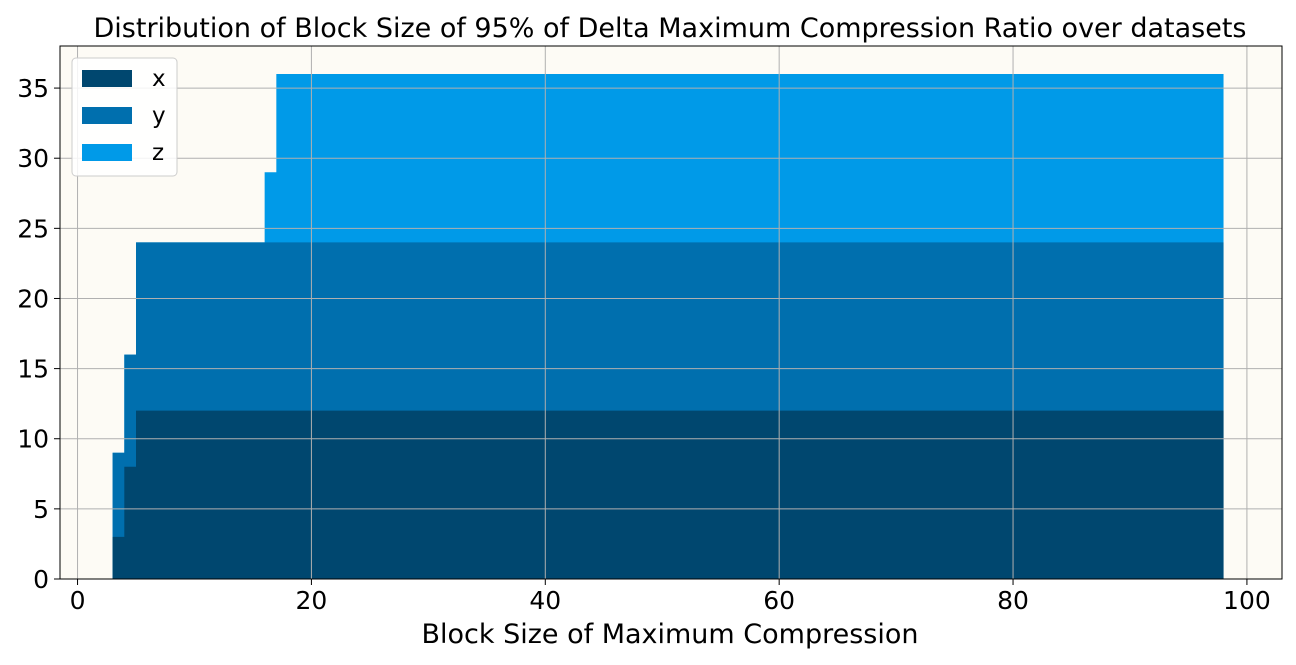 Image resolution: width=1296 pixels, height=665 pixels. What do you see at coordinates (41, 579) in the screenshot?
I see `y-tick-label: 0` at bounding box center [41, 579].